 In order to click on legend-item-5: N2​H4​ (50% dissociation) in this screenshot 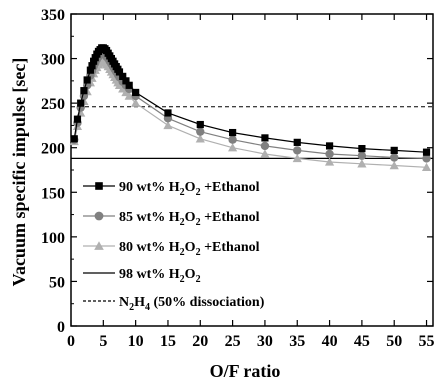, I will do `click(174, 304)`.